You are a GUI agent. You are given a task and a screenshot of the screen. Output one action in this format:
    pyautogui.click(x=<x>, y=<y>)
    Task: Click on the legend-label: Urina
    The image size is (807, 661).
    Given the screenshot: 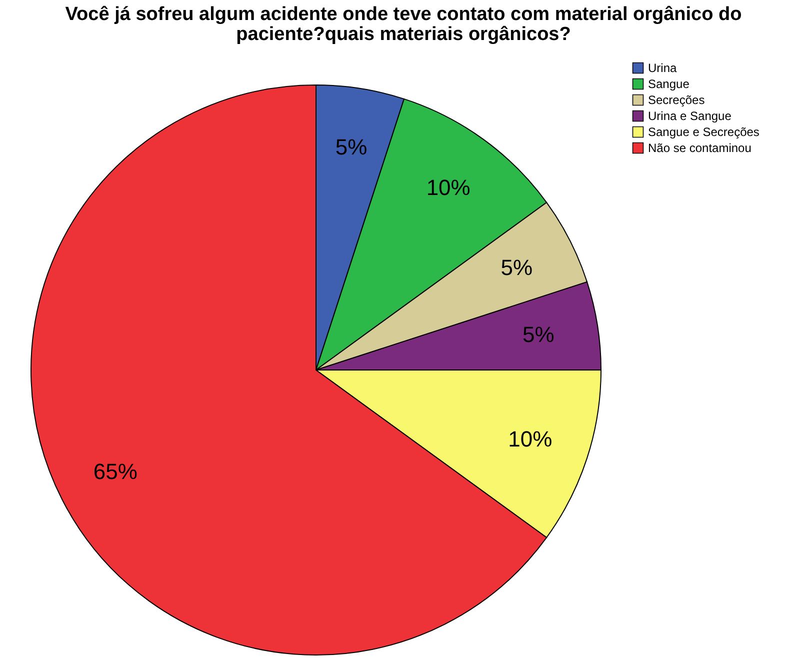 What is the action you would take?
    pyautogui.click(x=662, y=68)
    